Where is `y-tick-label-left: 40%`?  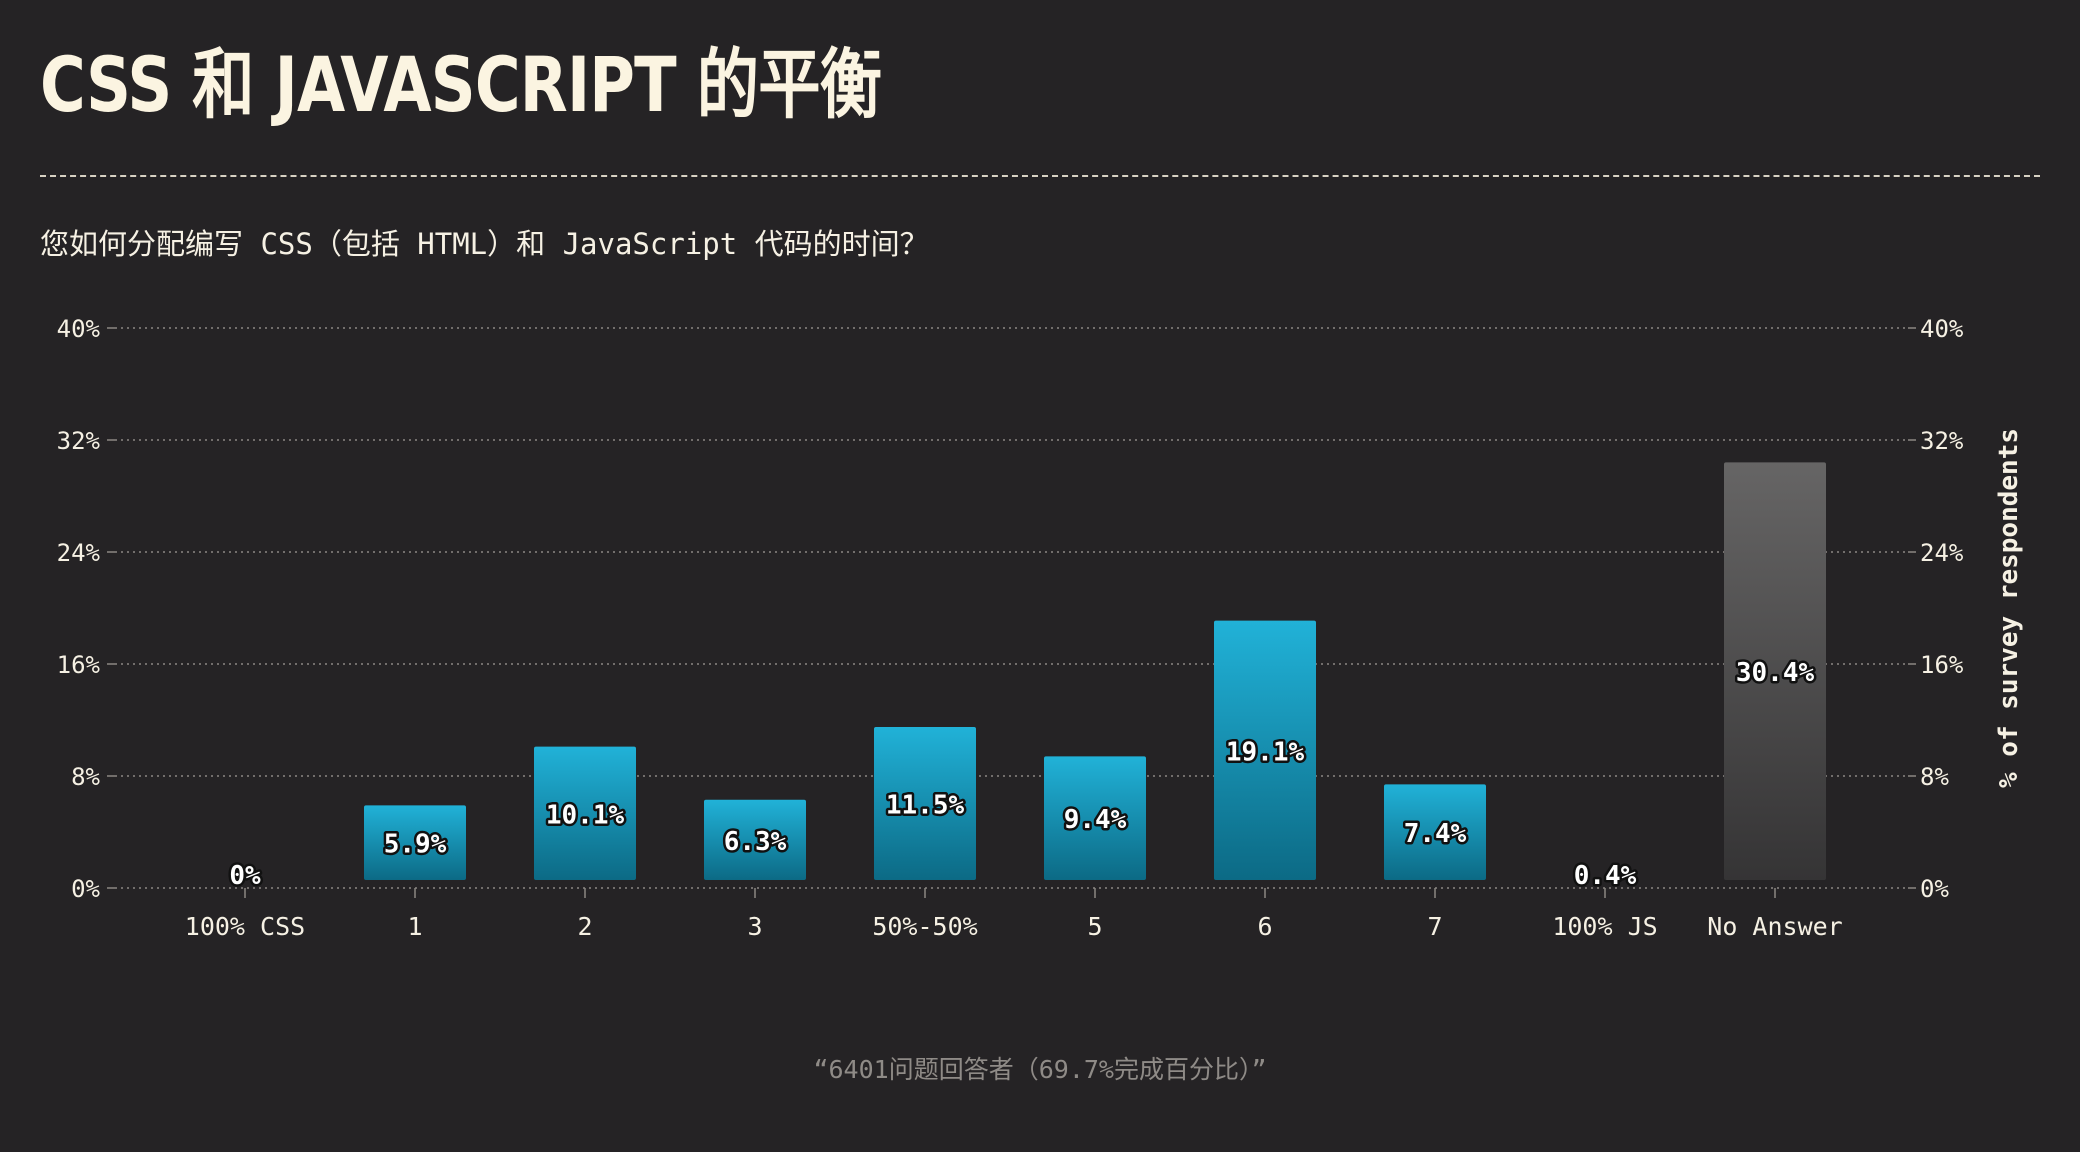 y-tick-label-left: 40% is located at coordinates (79, 329).